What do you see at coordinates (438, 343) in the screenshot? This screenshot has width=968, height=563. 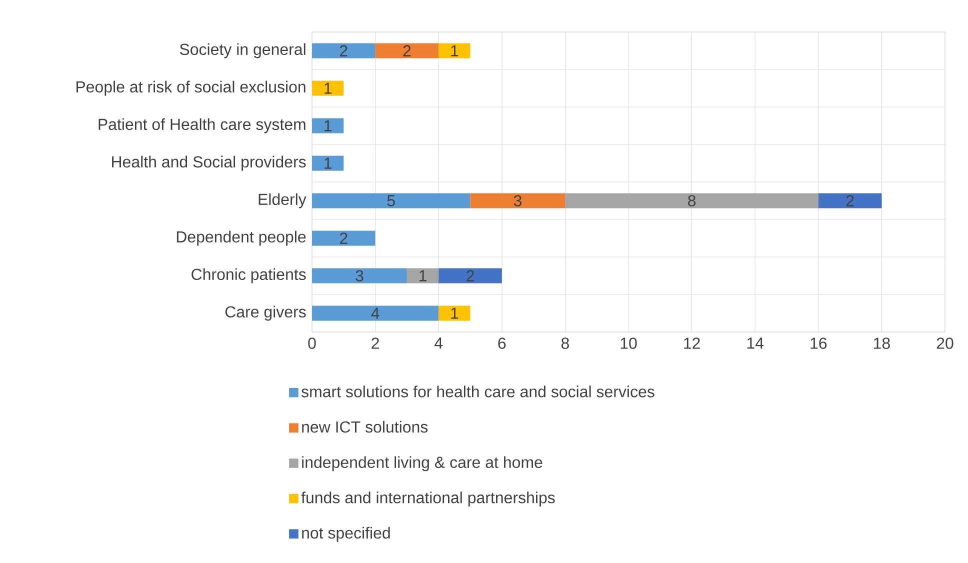 I see `x-tick-label: 4` at bounding box center [438, 343].